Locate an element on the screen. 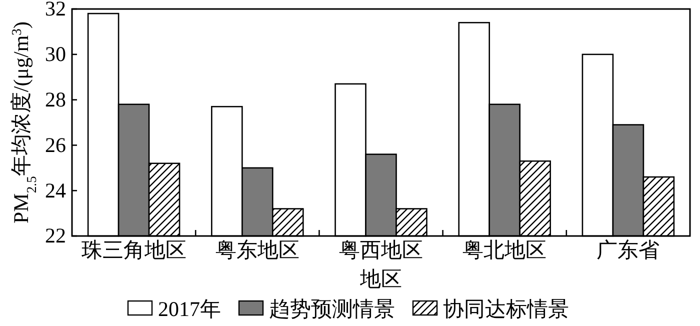 The image size is (700, 326). legend-label: 趋势预测情景 is located at coordinates (332, 309).